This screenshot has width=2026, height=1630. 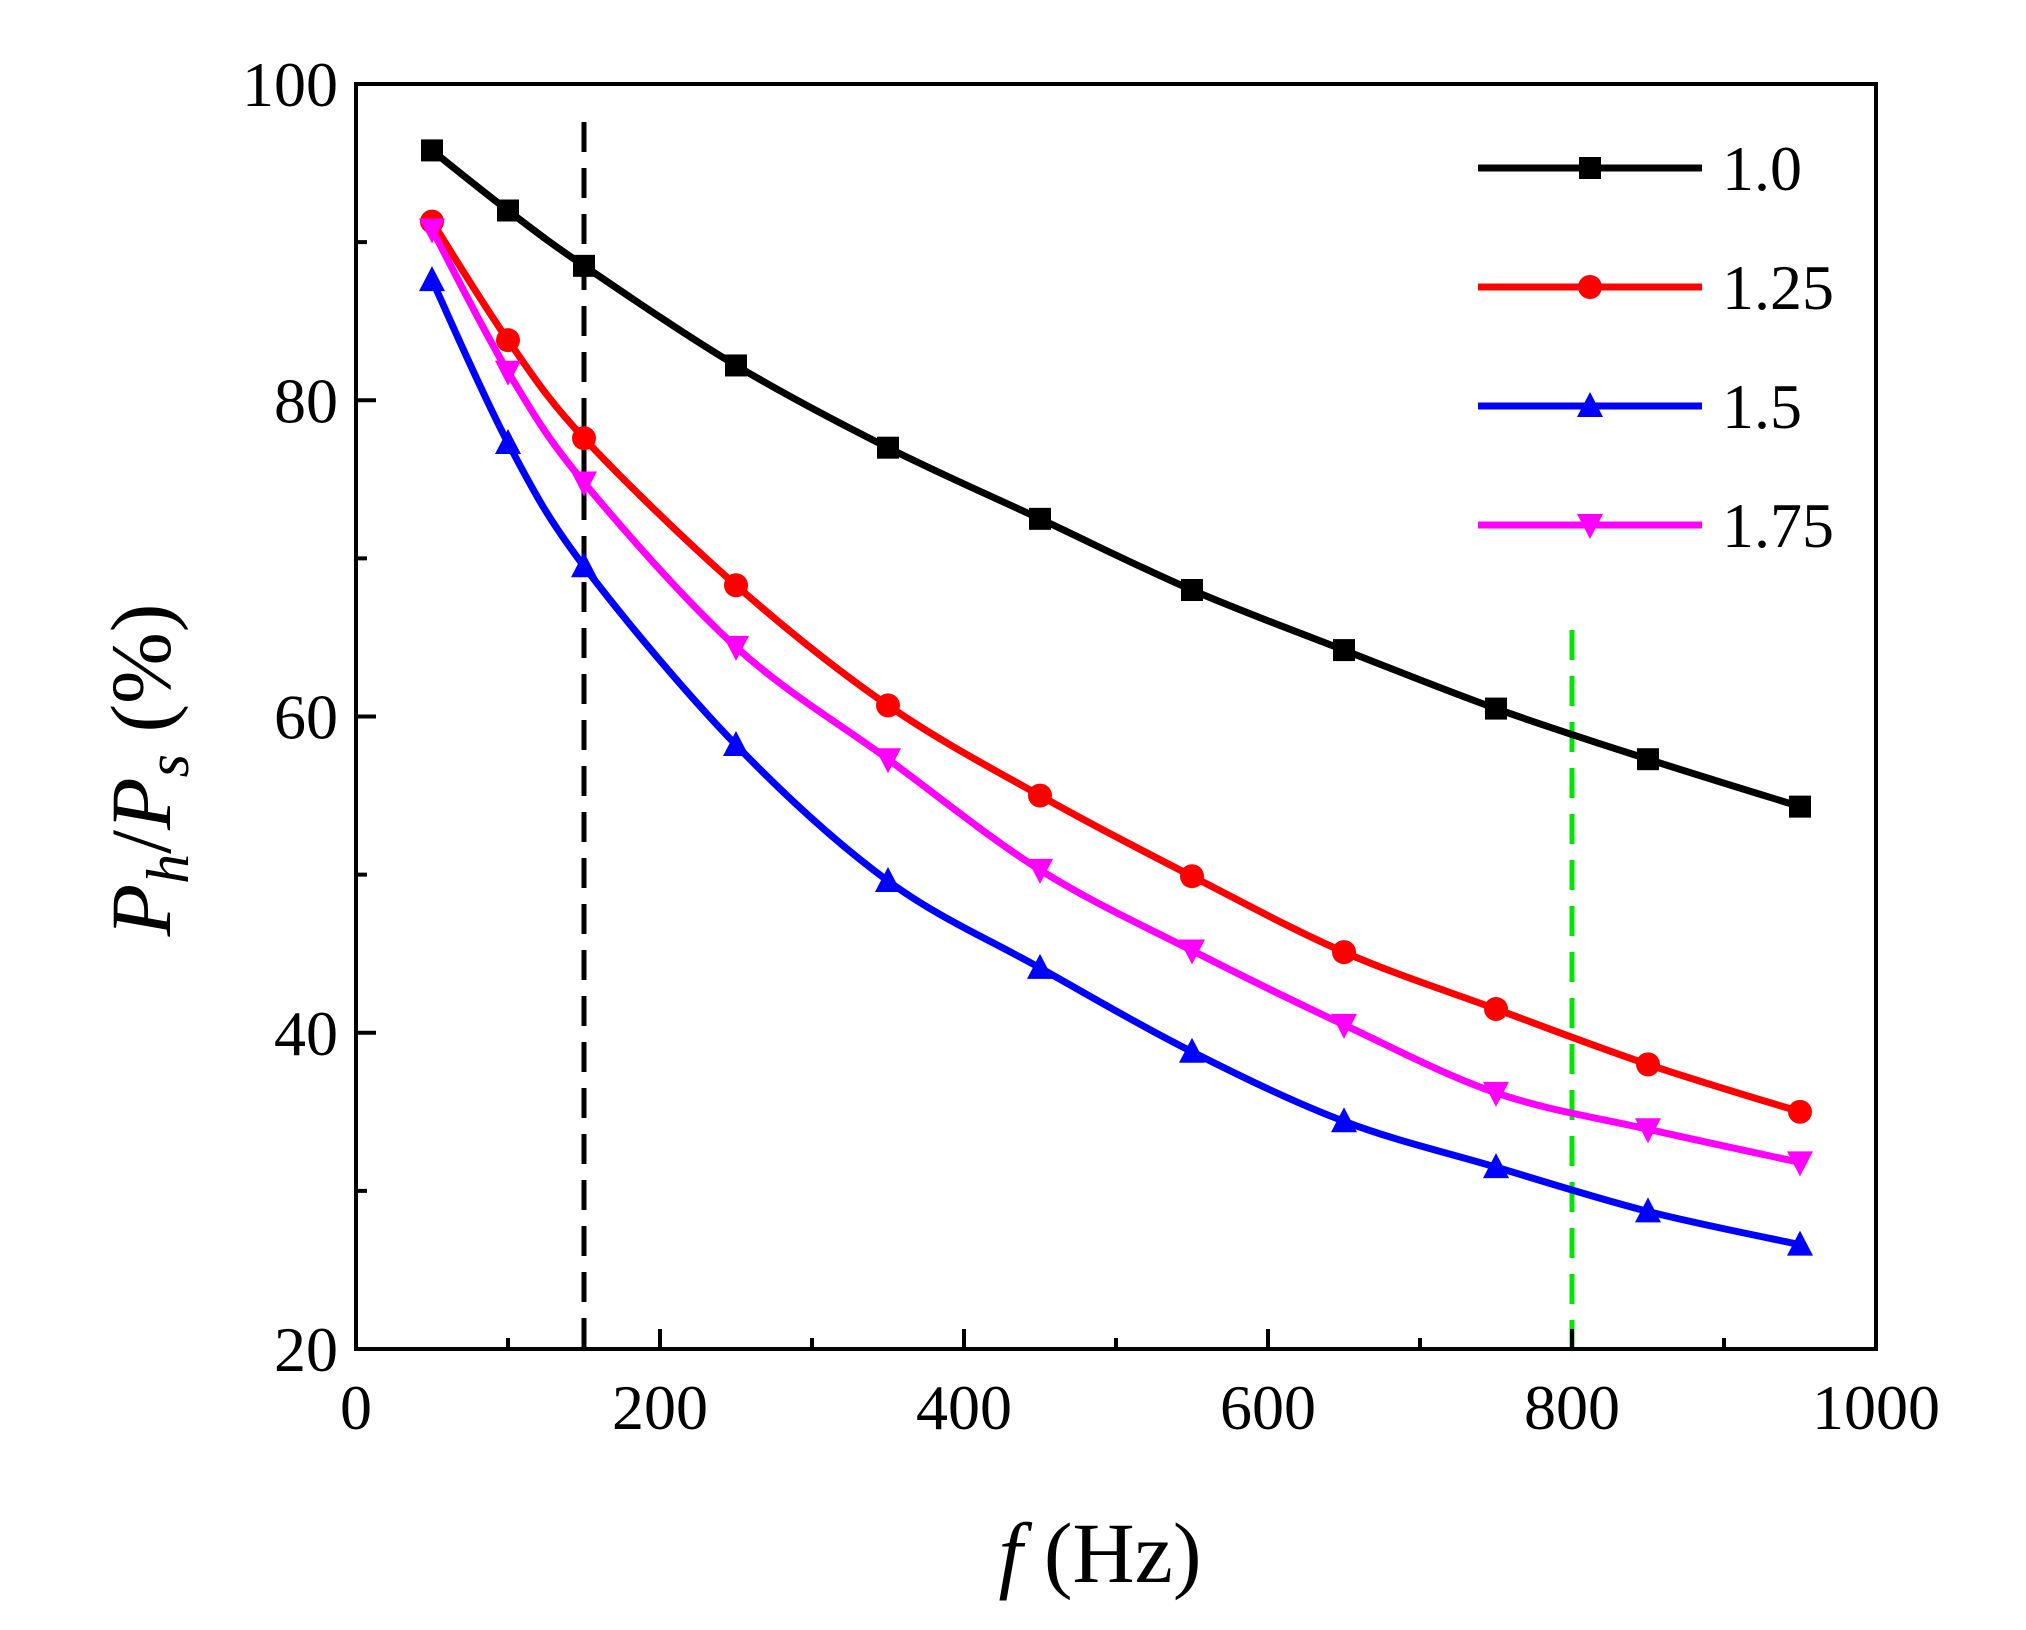 I want to click on data-point-1.25-250, so click(x=736, y=585).